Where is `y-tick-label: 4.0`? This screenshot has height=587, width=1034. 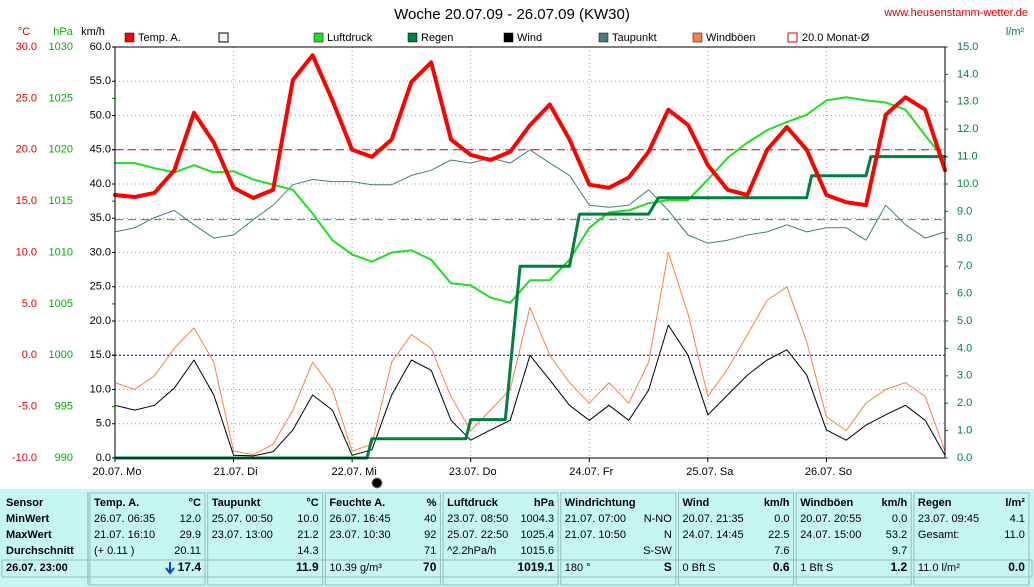 y-tick-label: 4.0 is located at coordinates (964, 348).